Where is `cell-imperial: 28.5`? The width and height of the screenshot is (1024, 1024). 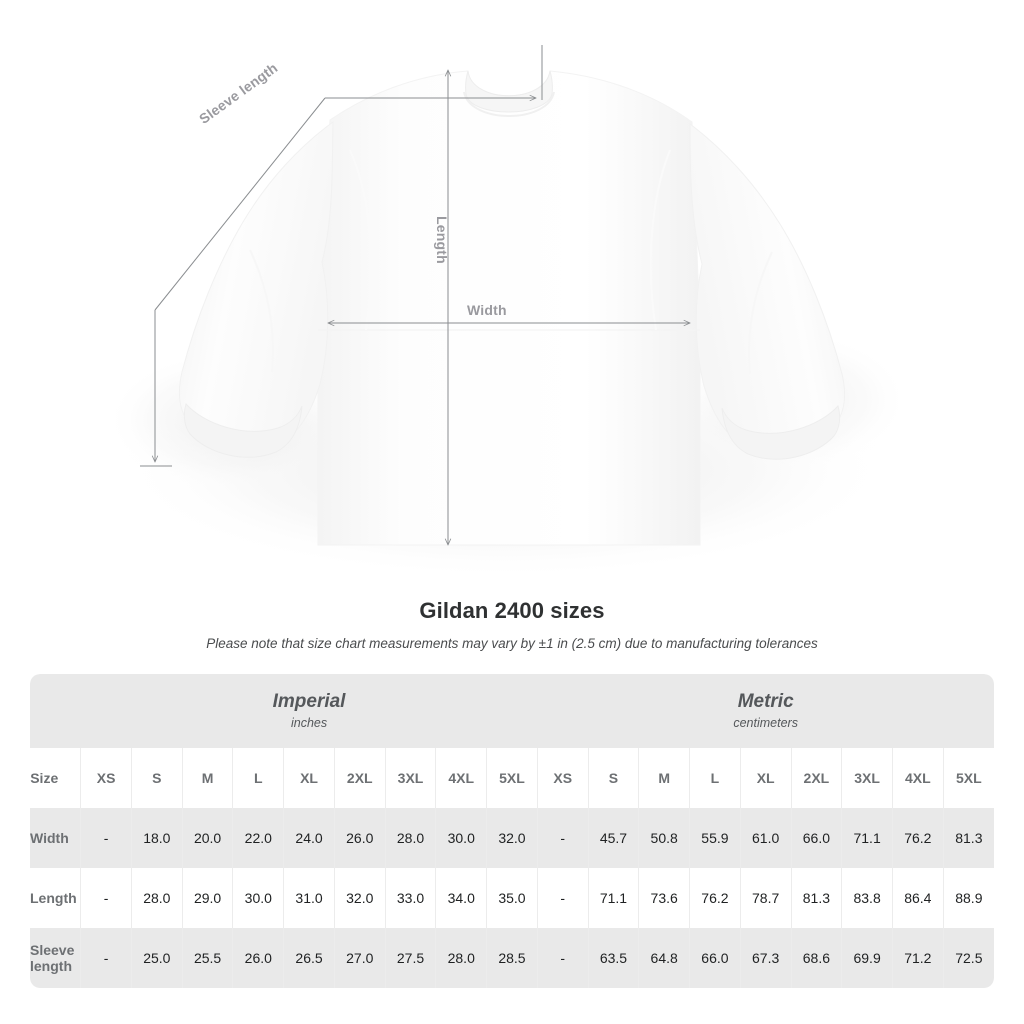
cell-imperial: 28.5 is located at coordinates (512, 958).